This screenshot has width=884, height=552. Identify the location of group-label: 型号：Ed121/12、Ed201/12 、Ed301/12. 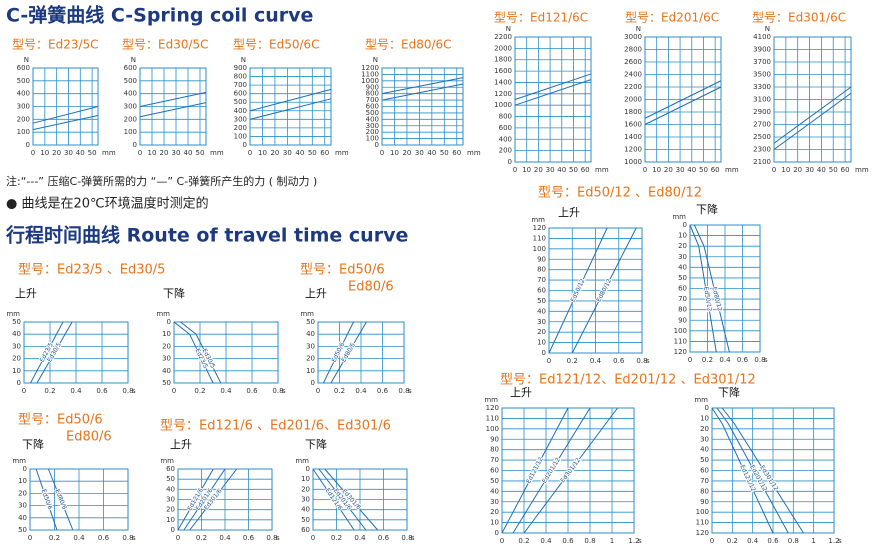
(628, 380).